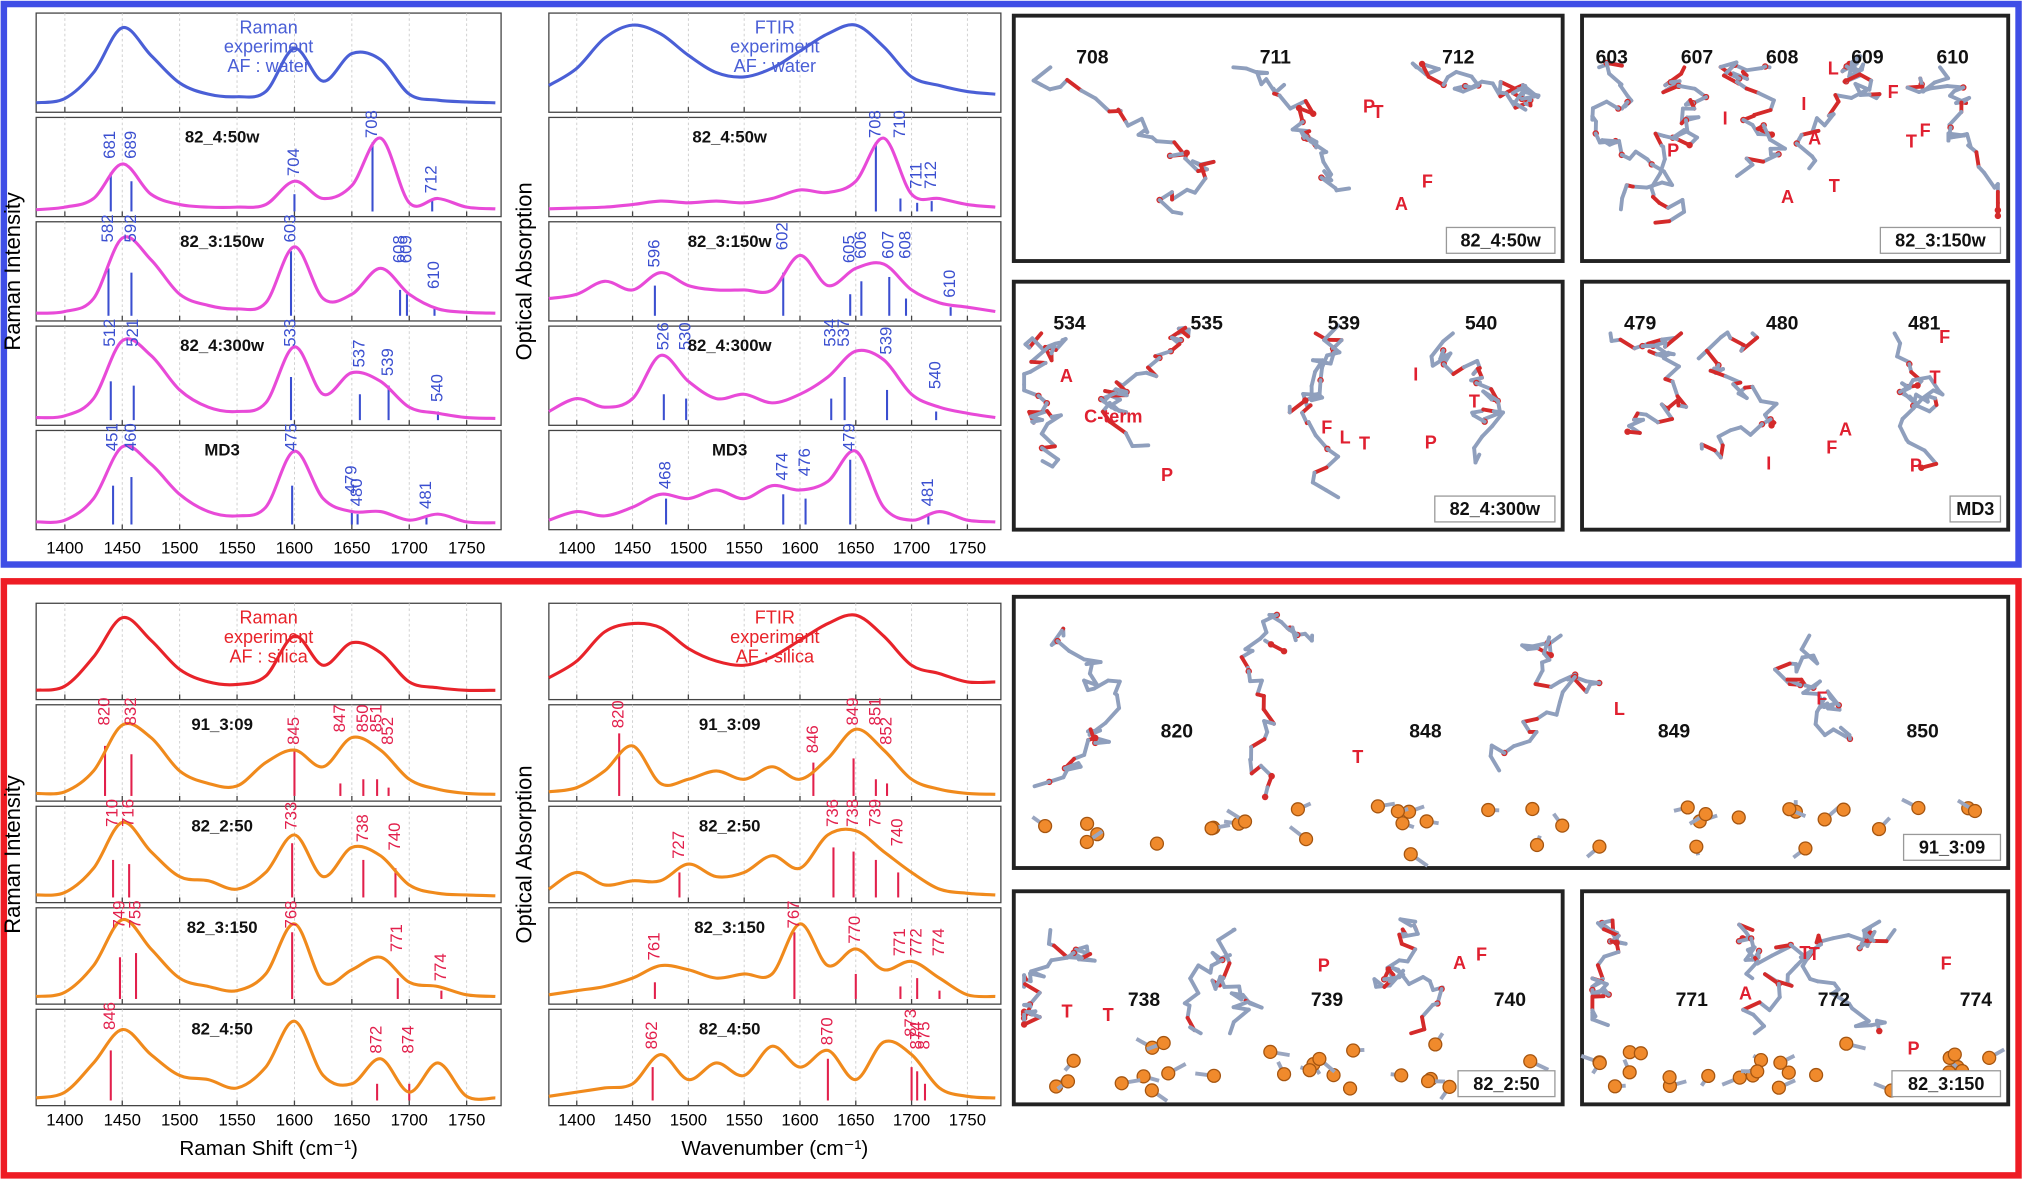 This screenshot has height=1182, width=2025. Describe the element at coordinates (774, 1148) in the screenshot. I see `x-axis-title: Wavenumber (cm⁻¹)` at that location.